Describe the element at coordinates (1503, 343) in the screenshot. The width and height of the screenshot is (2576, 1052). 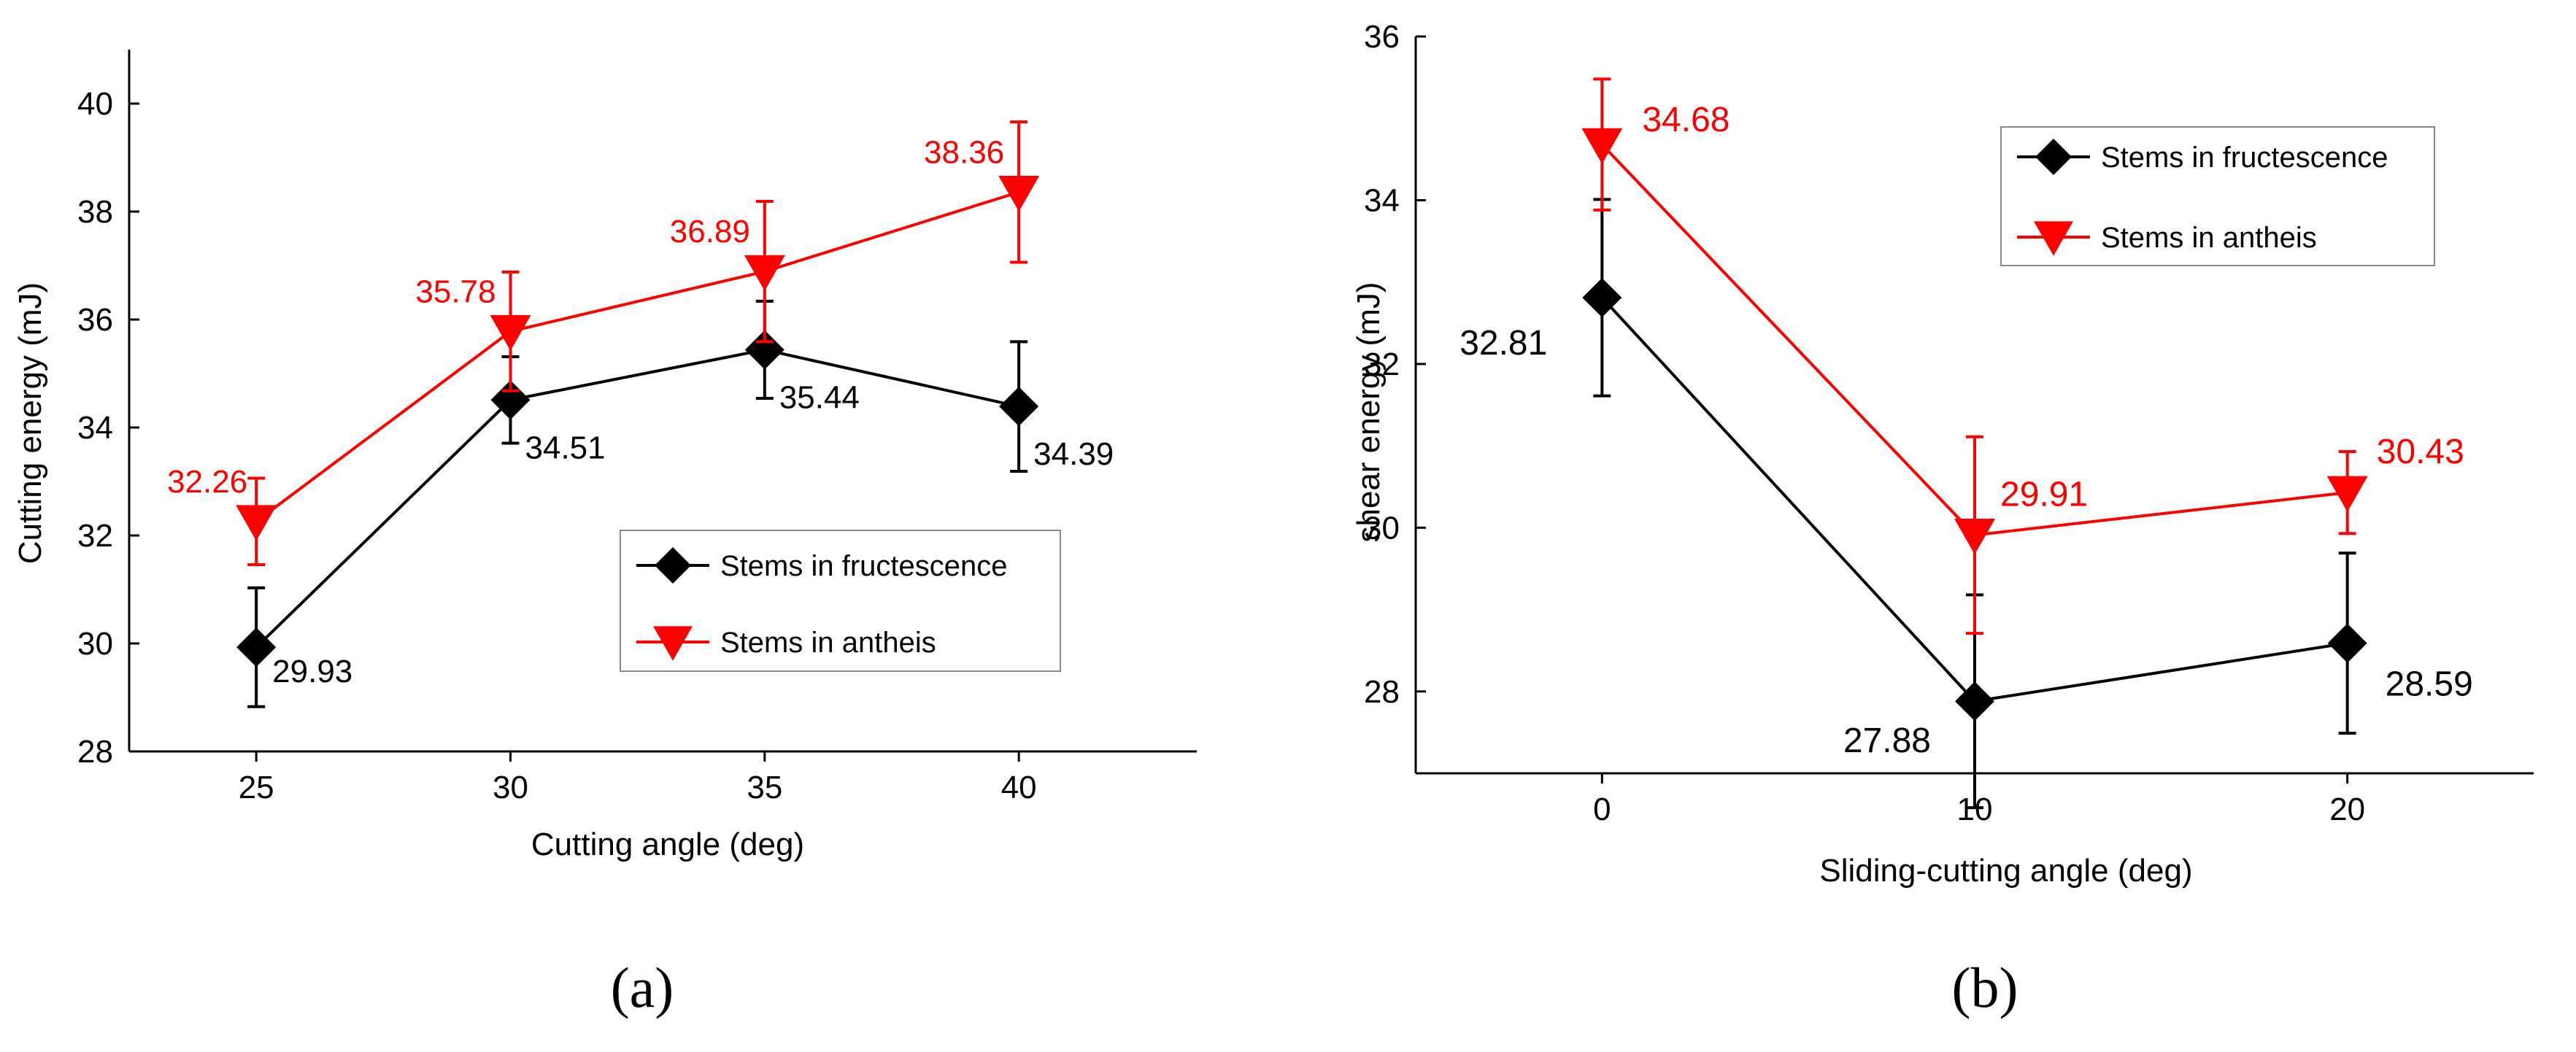
I see `panel-b-series-0-data-label: 32.81` at that location.